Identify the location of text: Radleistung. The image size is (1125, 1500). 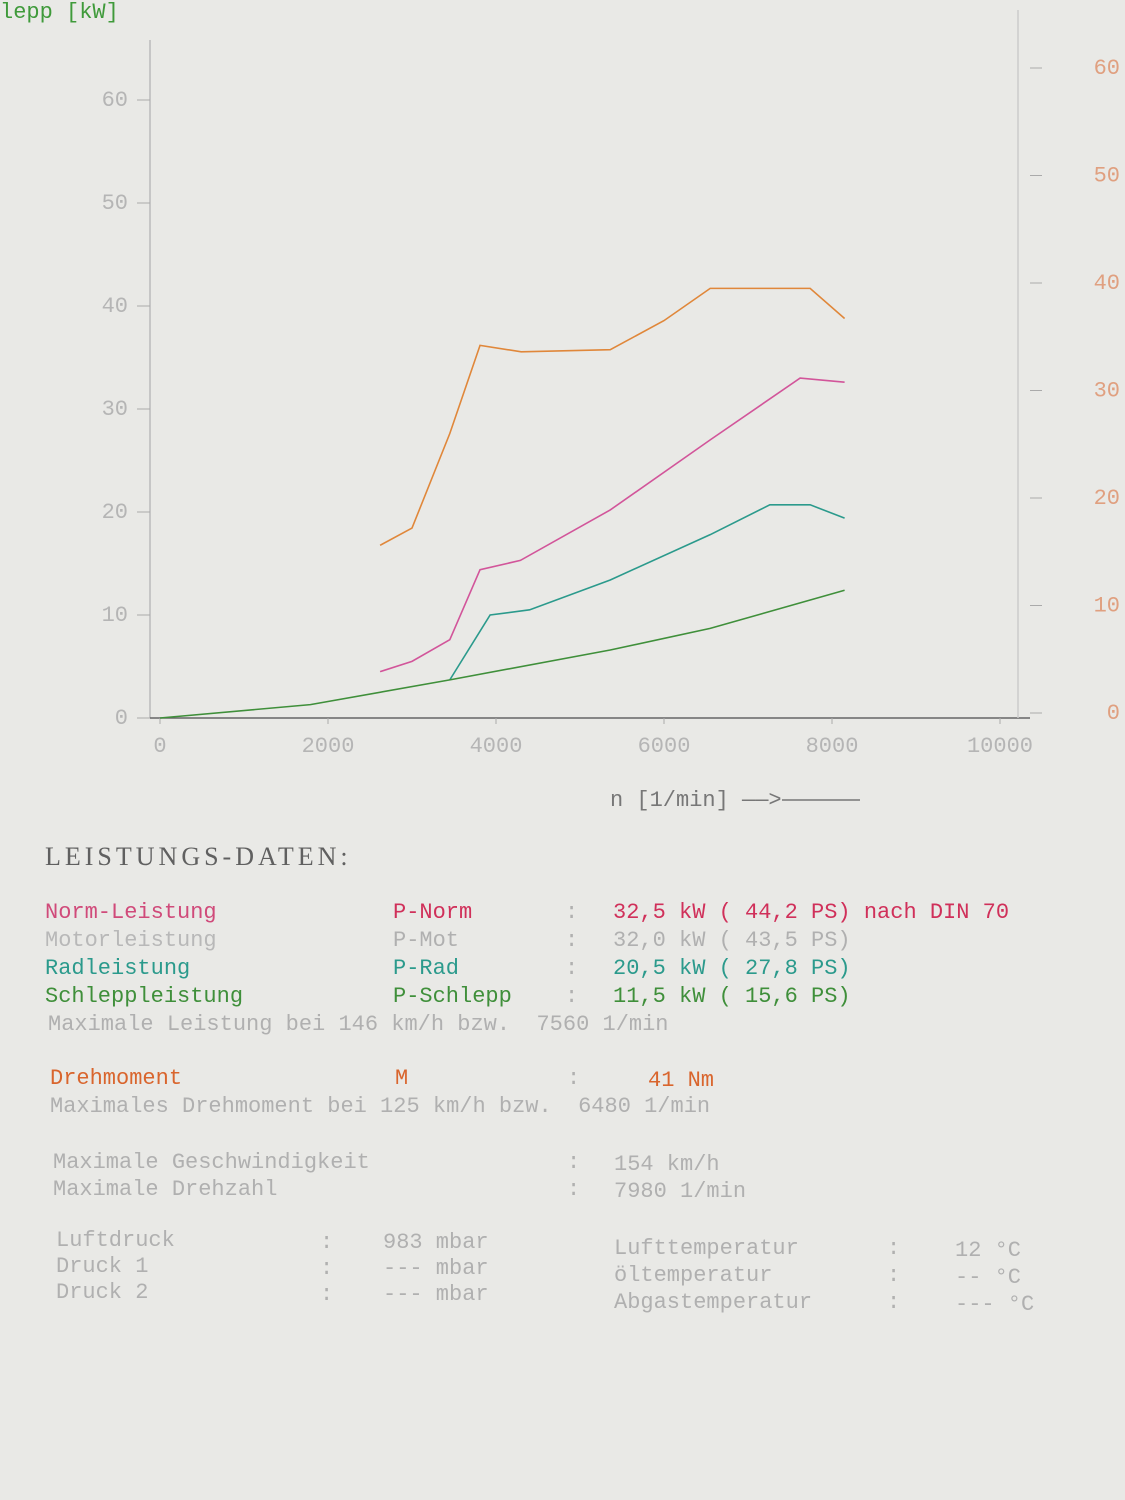
(118, 968).